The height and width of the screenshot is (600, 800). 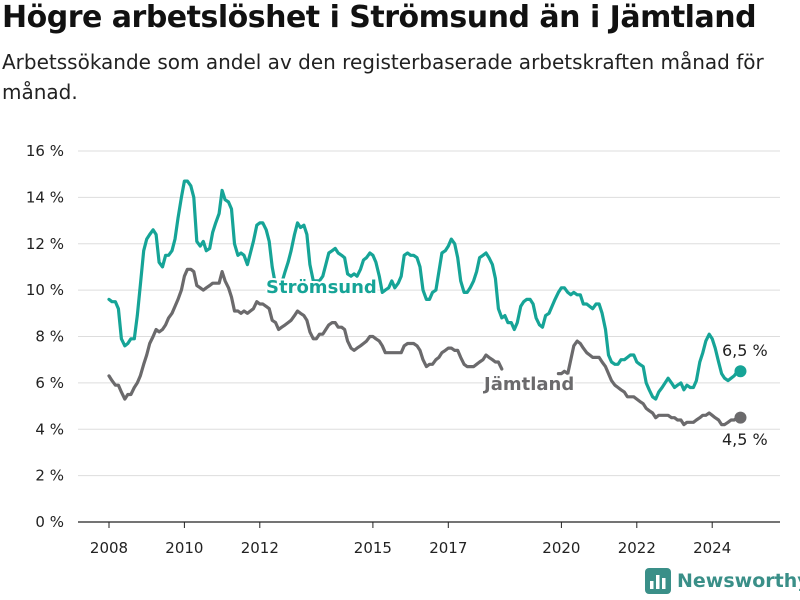 What do you see at coordinates (712, 548) in the screenshot?
I see `x-tick-label: 2024` at bounding box center [712, 548].